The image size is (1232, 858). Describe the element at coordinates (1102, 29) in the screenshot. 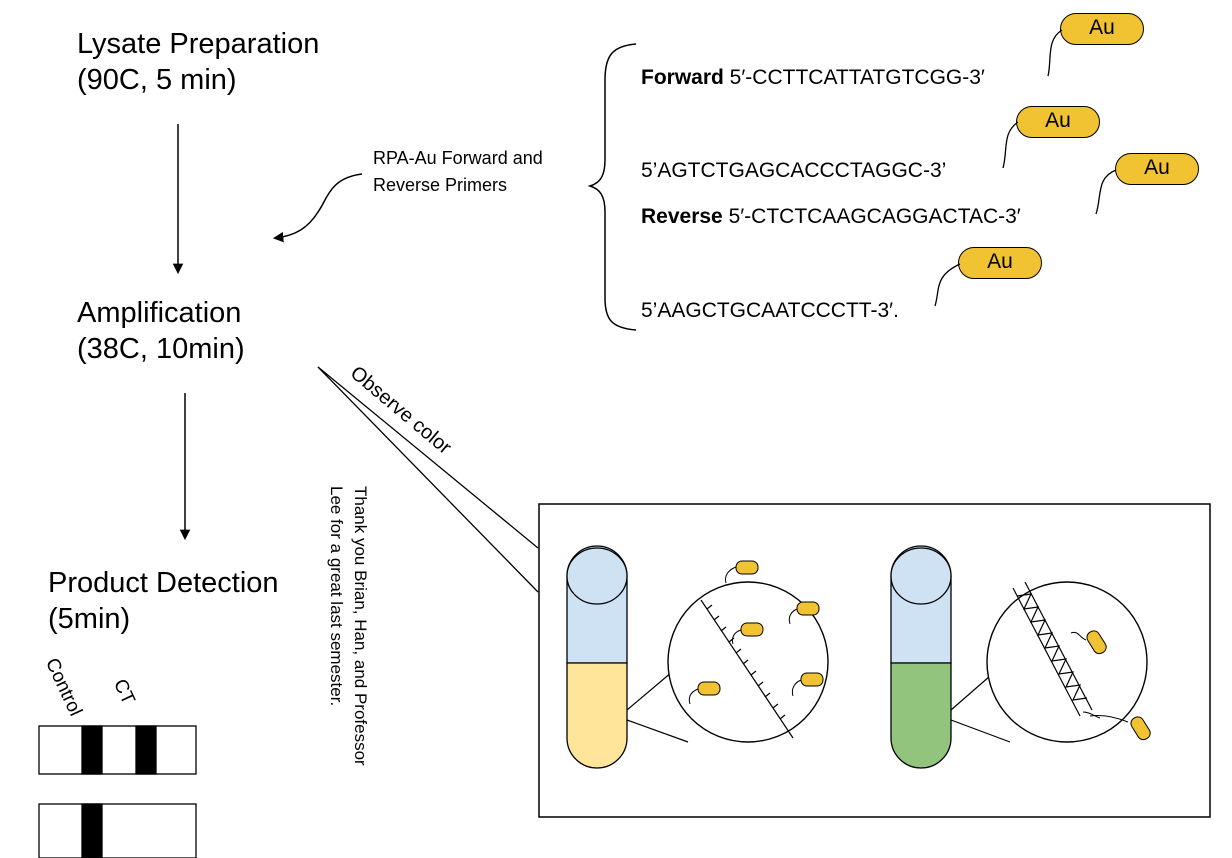

I see `au-tag-forward: Au` at that location.